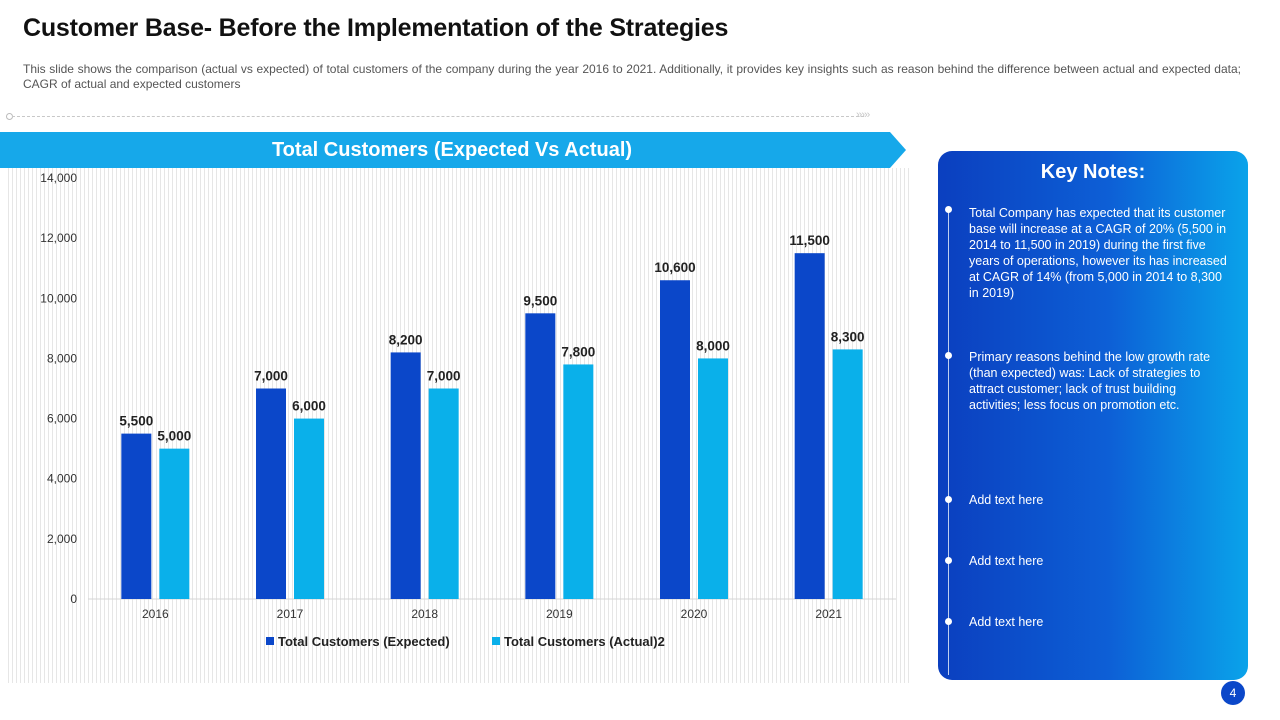 The image size is (1280, 720). Describe the element at coordinates (540, 300) in the screenshot. I see `data-label: 9,500` at that location.